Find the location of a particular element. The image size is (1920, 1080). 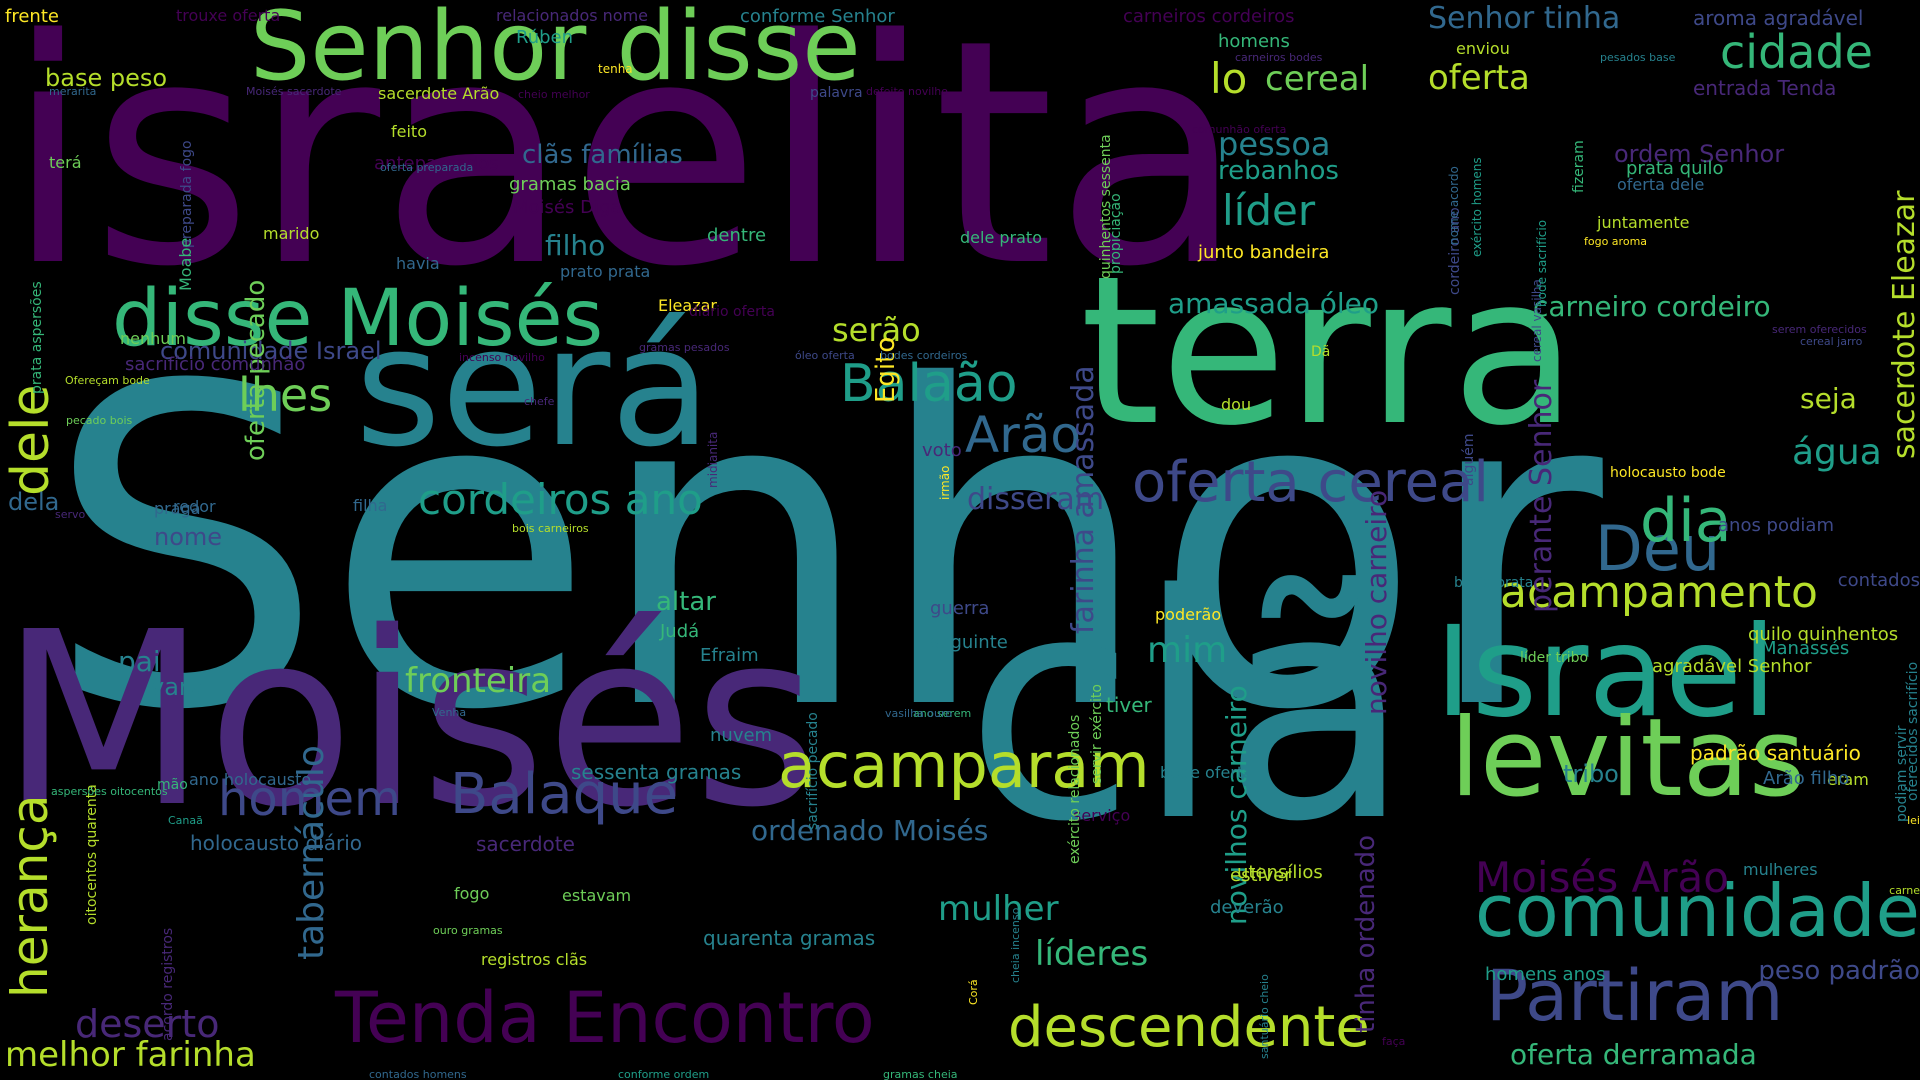

cloud-word: tribo is located at coordinates (1591, 774).